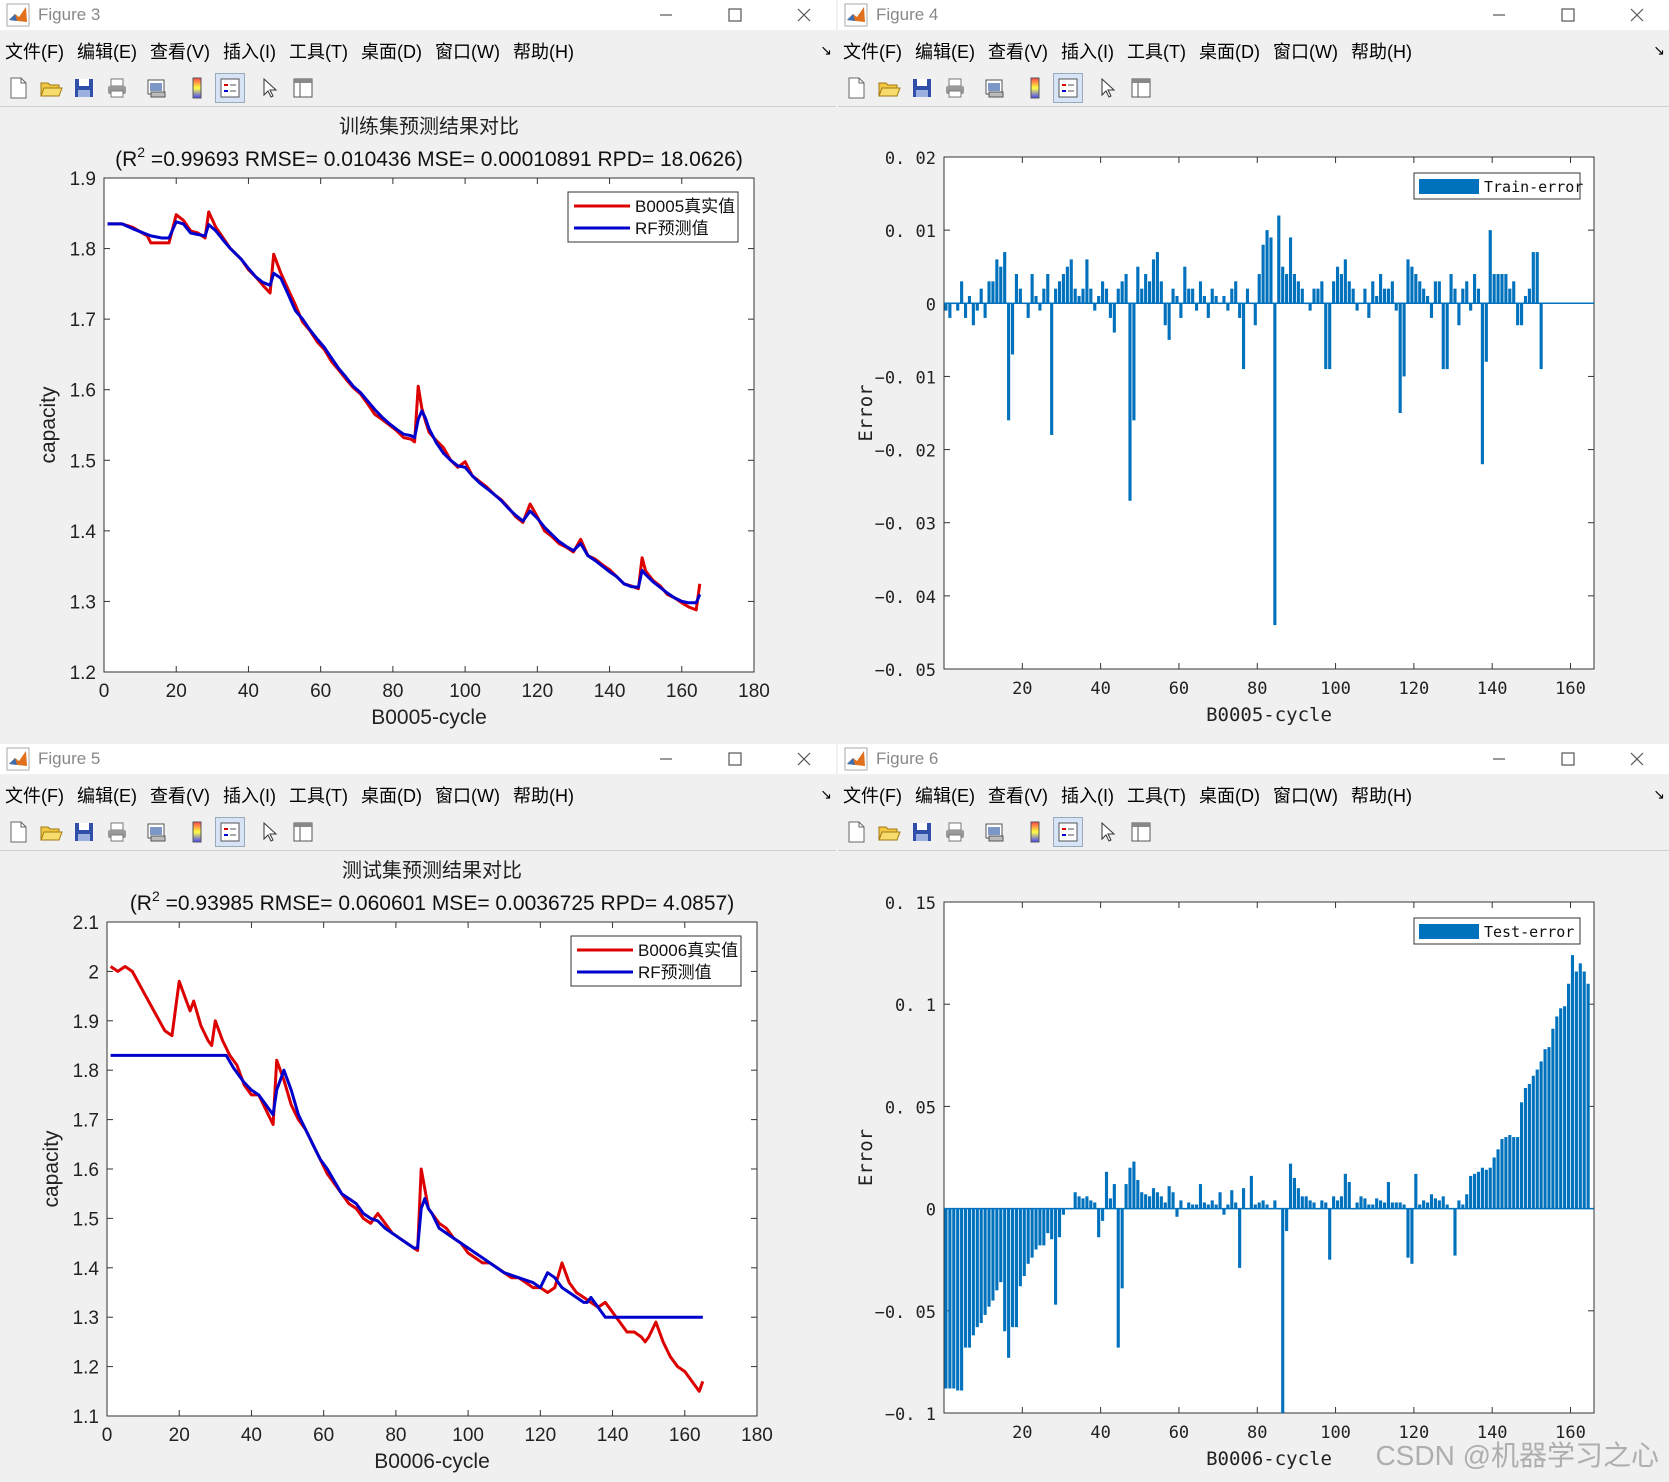  What do you see at coordinates (685, 1435) in the screenshot?
I see `x-tick-label: 160` at bounding box center [685, 1435].